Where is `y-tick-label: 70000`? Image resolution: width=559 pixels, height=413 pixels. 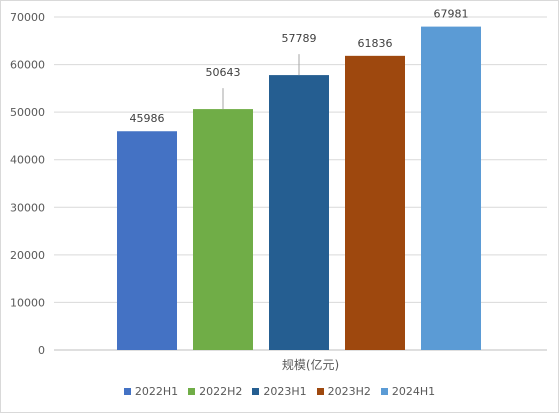 y-tick-label: 70000 is located at coordinates (27, 17).